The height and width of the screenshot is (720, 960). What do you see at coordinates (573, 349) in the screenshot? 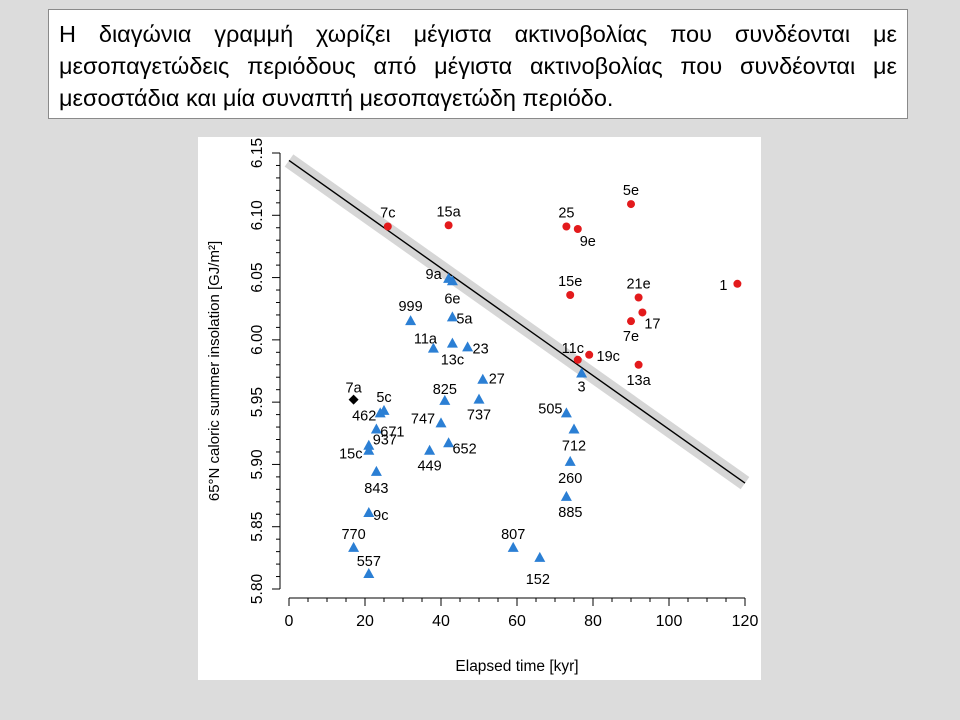
I see `point-label-11c: 11c` at bounding box center [573, 349].